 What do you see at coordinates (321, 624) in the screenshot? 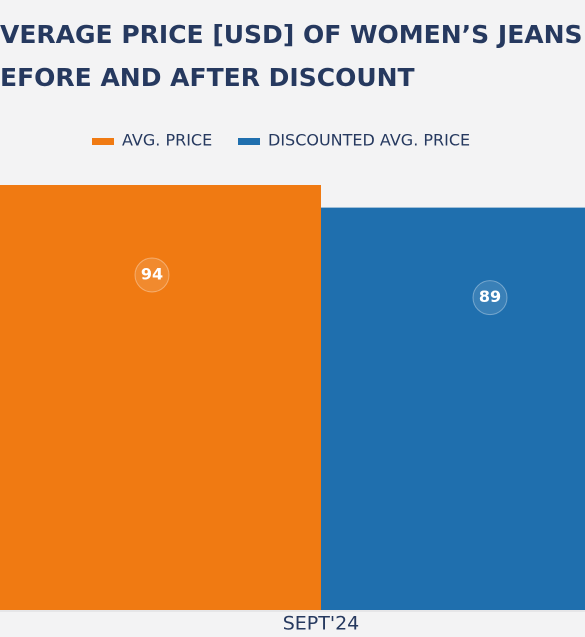
I see `x-tick-label: SEPT'24` at bounding box center [321, 624].